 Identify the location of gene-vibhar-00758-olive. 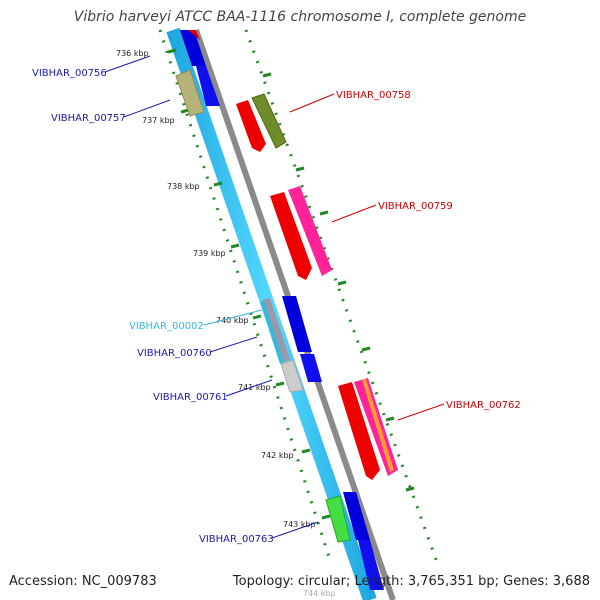
(269, 121).